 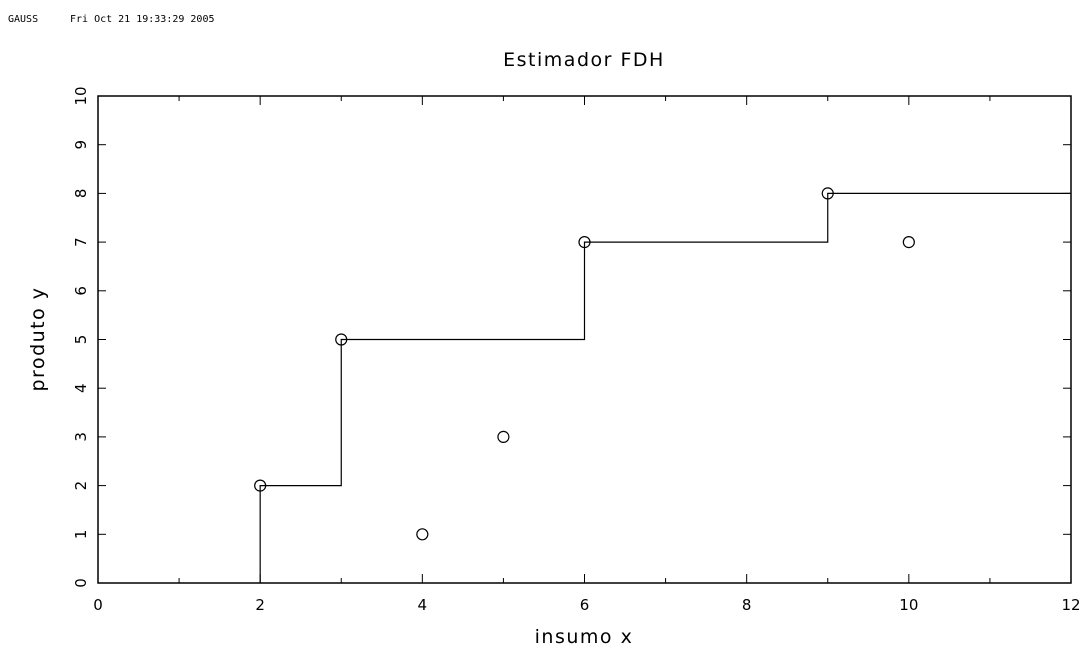 What do you see at coordinates (98, 605) in the screenshot?
I see `x-tick-label: 0` at bounding box center [98, 605].